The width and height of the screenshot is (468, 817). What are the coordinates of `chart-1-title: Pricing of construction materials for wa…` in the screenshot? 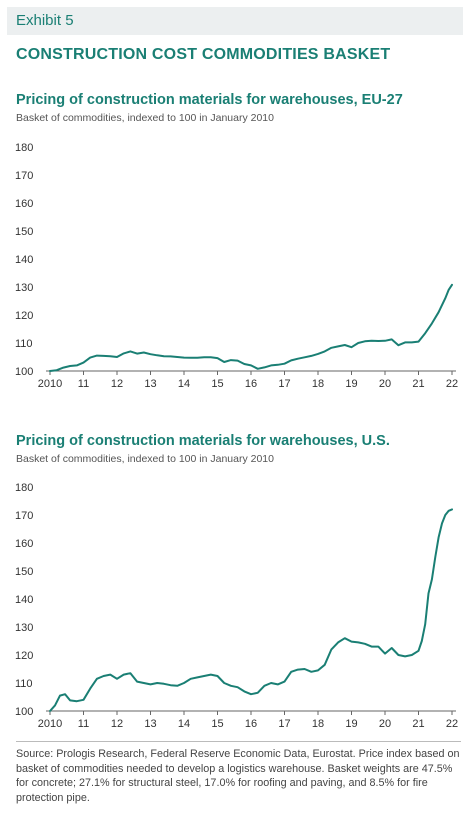 It's located at (209, 100).